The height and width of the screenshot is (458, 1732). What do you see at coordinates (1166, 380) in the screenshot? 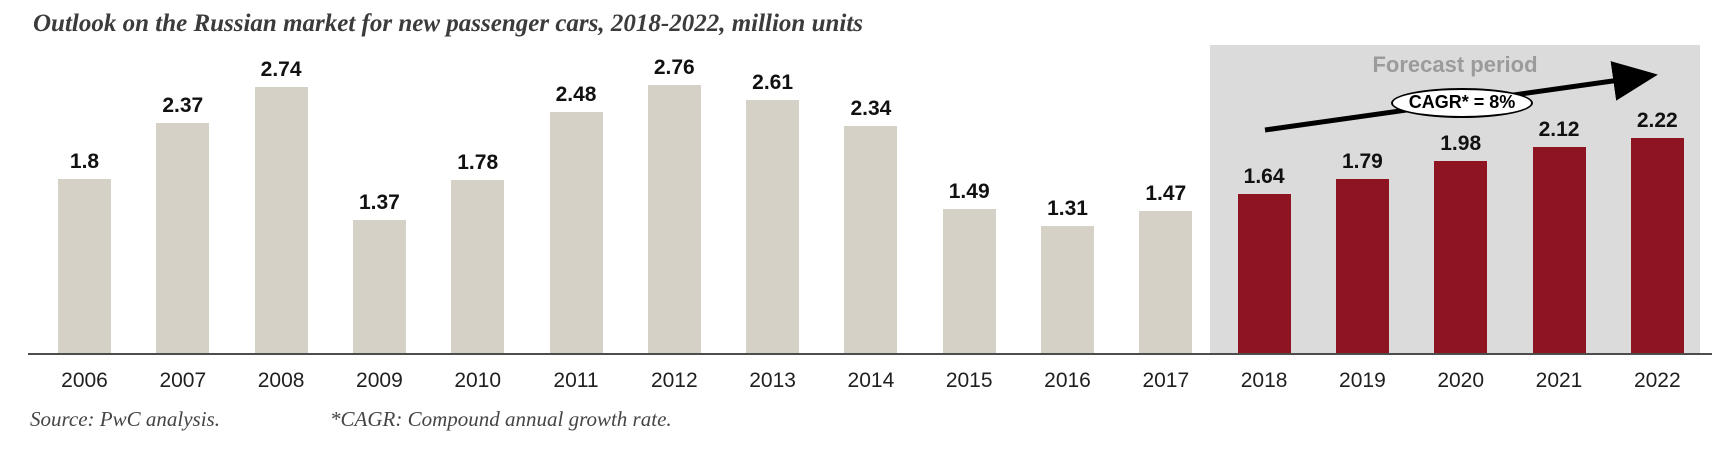
I see `x-axis-label: 2017` at bounding box center [1166, 380].